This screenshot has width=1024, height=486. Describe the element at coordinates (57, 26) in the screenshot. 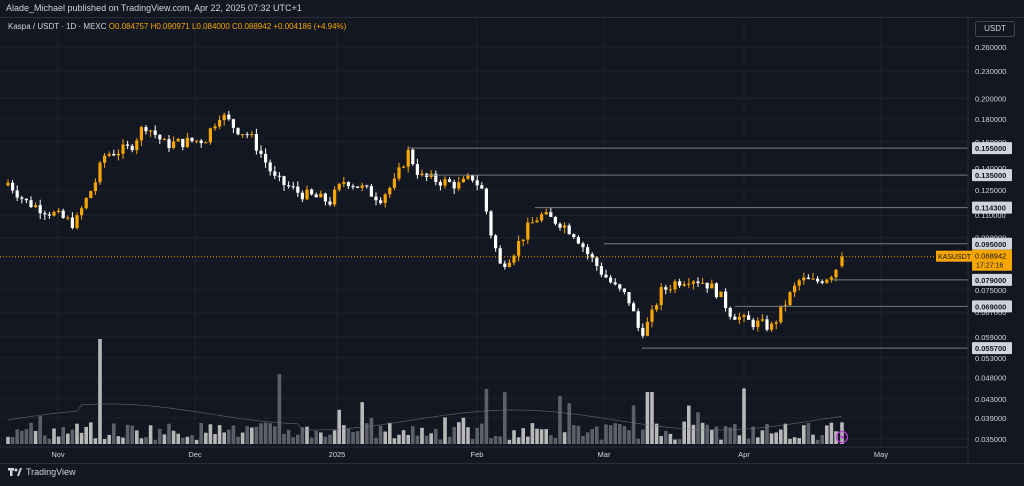

I see `legend-symbol: Kaspa / USDT · 1D · MEXC` at that location.